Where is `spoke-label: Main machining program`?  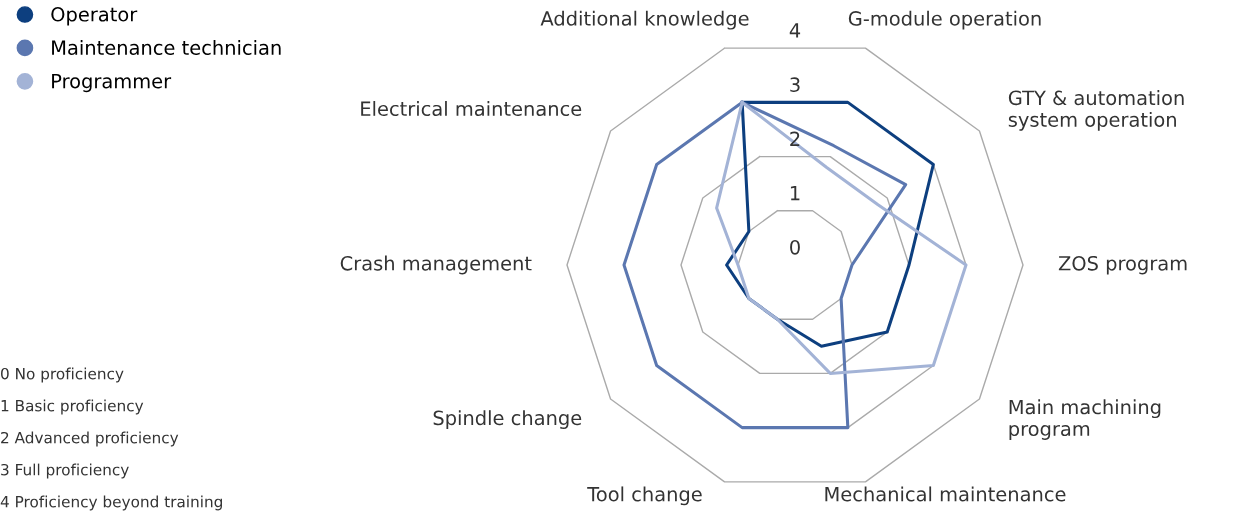 spoke-label: Main machining program is located at coordinates (1085, 419).